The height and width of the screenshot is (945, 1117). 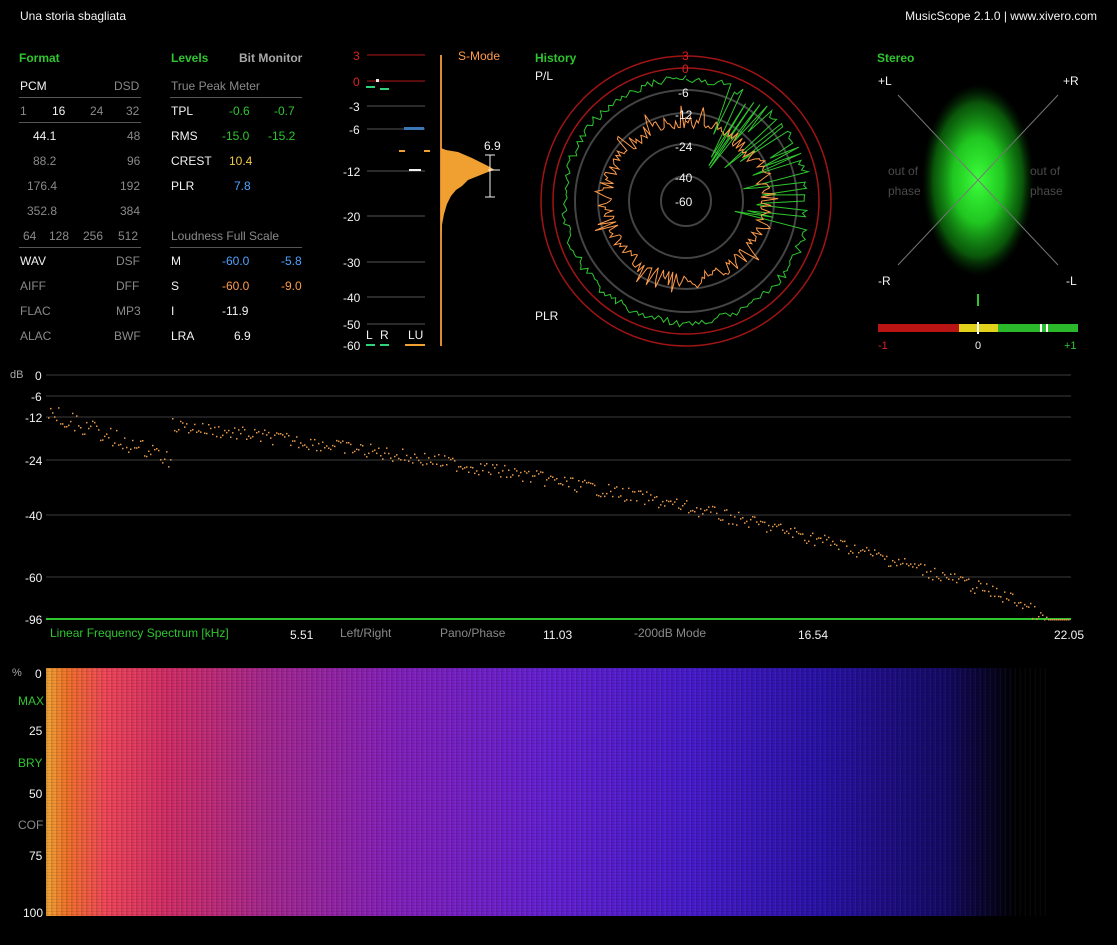 I want to click on momentary-value: -60.0, so click(x=236, y=261).